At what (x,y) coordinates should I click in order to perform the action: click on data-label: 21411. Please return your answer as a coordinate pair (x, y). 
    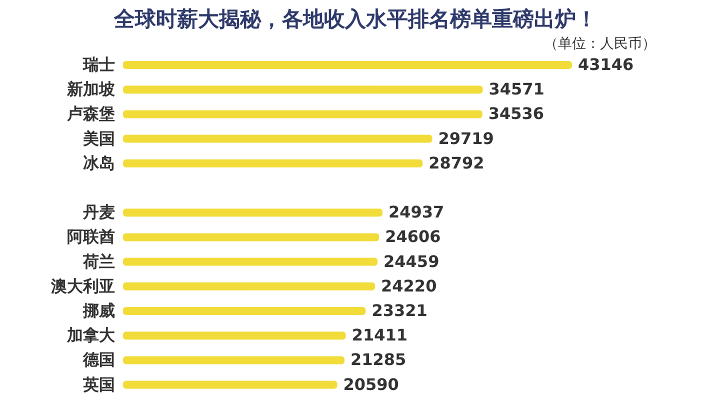
    Looking at the image, I should click on (380, 335).